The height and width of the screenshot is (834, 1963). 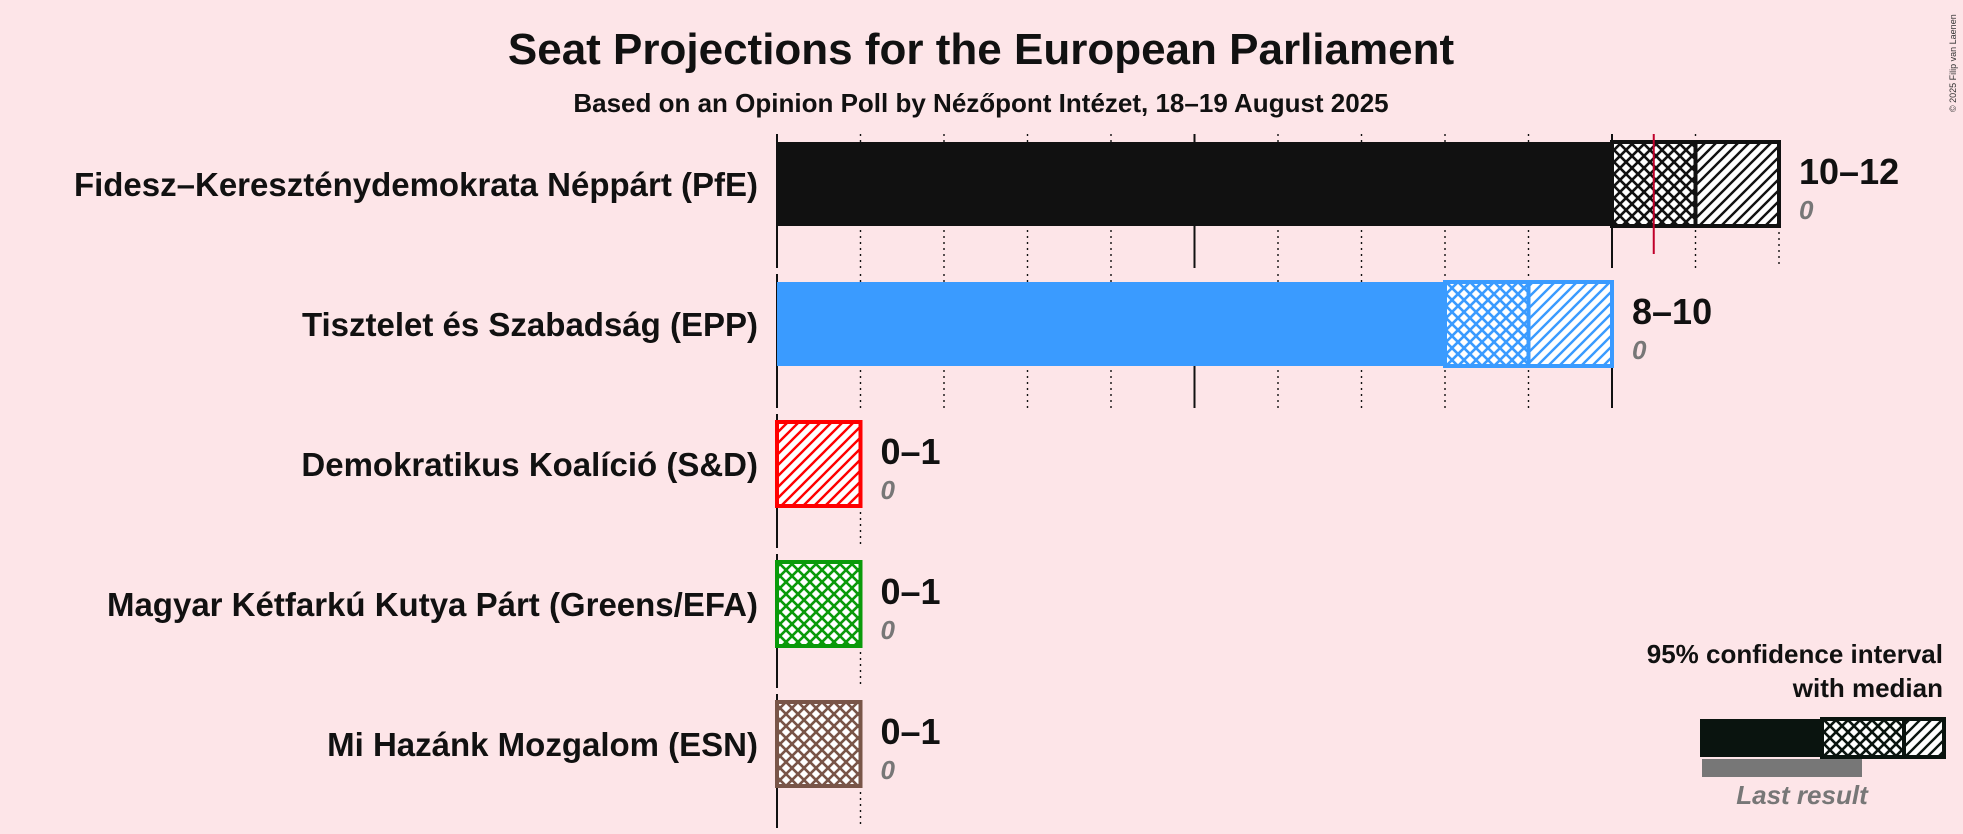 What do you see at coordinates (1863, 738) in the screenshot?
I see `legend-crosshatch-swatch` at bounding box center [1863, 738].